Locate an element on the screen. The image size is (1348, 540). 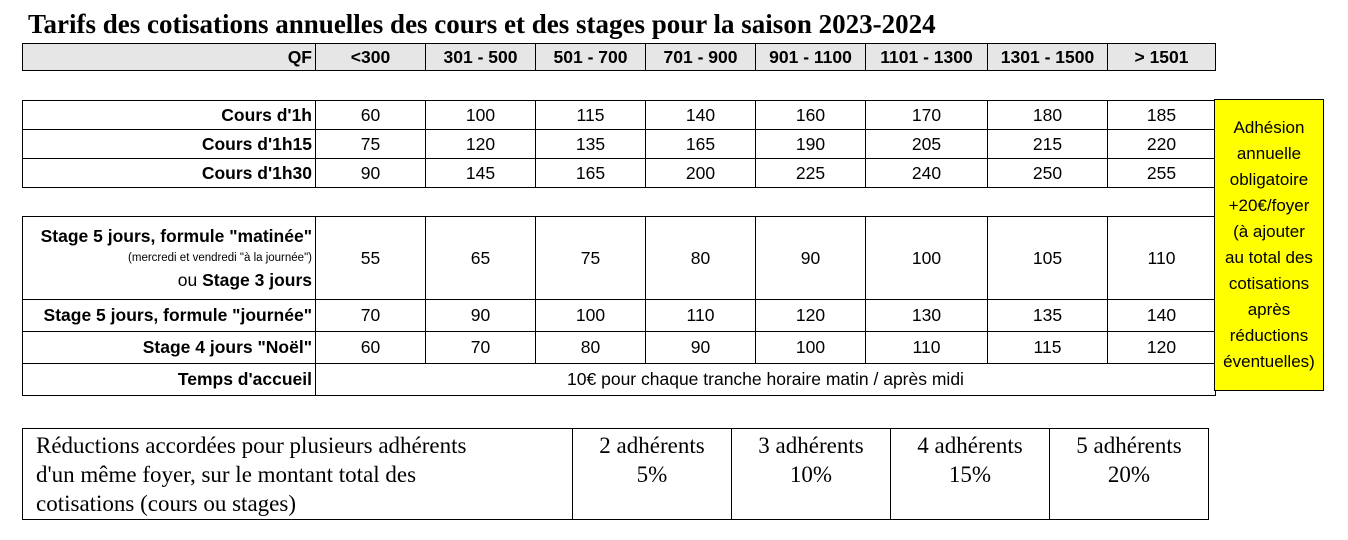
price-cell: 65 is located at coordinates (480, 258).